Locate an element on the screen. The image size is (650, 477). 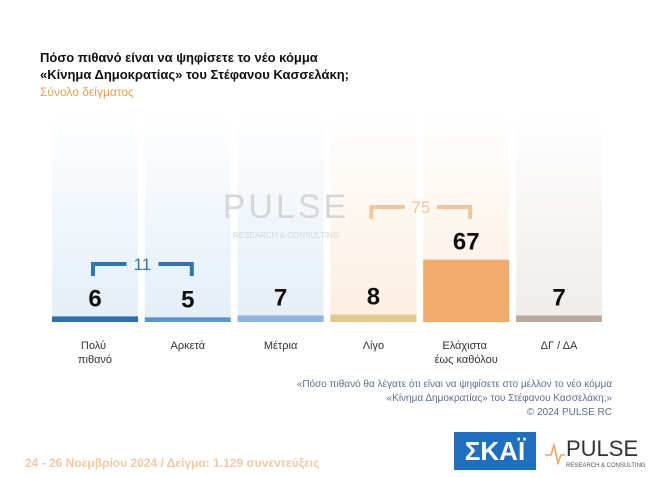
category-label: Μέτρια is located at coordinates (281, 346).